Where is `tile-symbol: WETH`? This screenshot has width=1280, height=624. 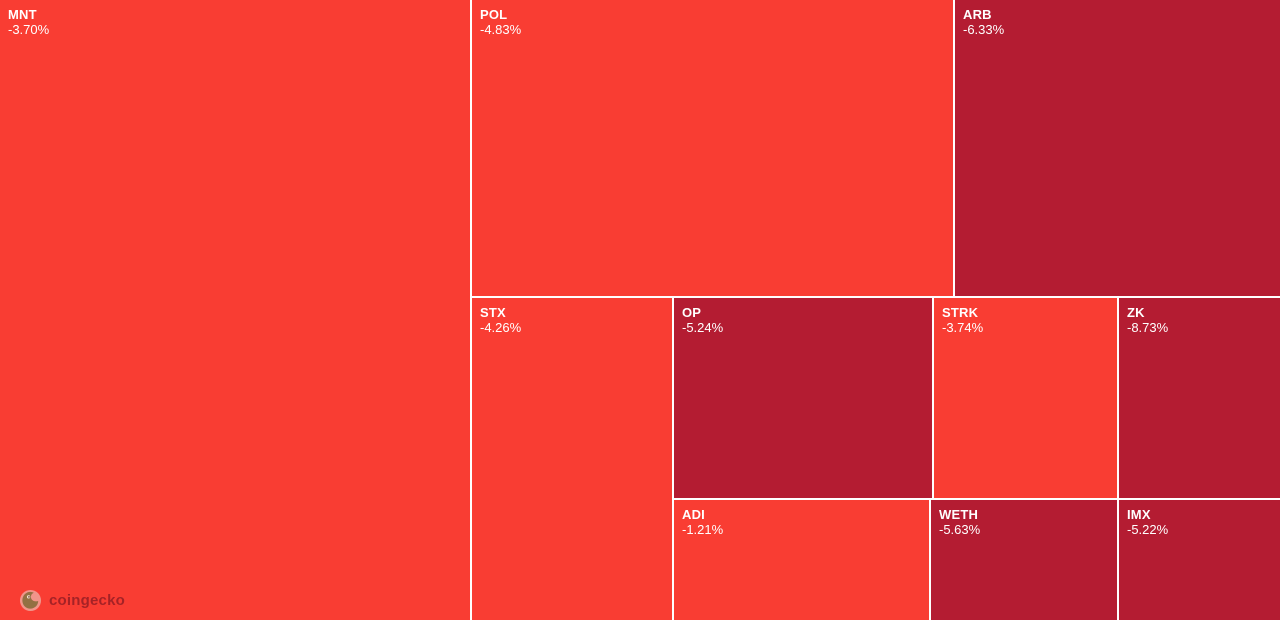 tile-symbol: WETH is located at coordinates (959, 514).